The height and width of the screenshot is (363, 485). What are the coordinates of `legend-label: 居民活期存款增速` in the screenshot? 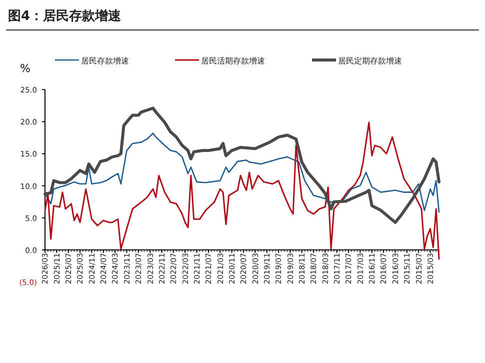 It's located at (233, 61).